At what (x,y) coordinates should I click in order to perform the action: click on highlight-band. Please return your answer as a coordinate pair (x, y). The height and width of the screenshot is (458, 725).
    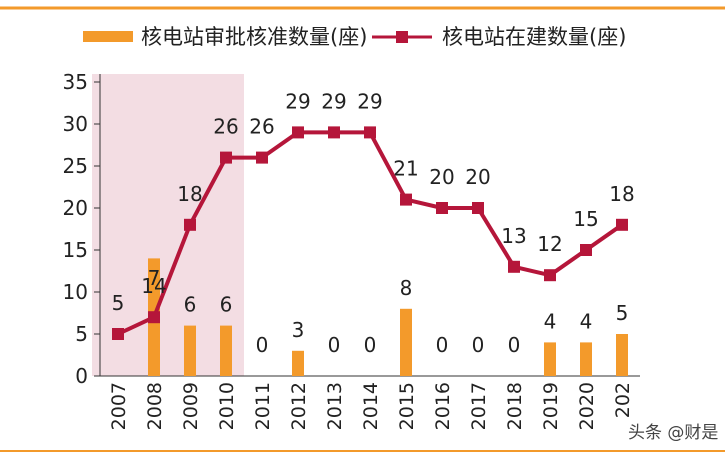
    Looking at the image, I should click on (168, 225).